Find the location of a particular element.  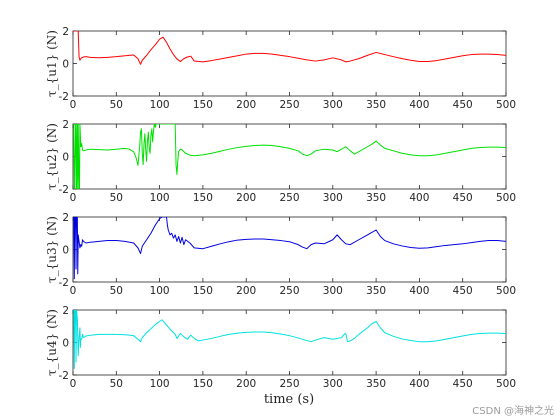

watermark: CSDN @海神之光 is located at coordinates (513, 411).